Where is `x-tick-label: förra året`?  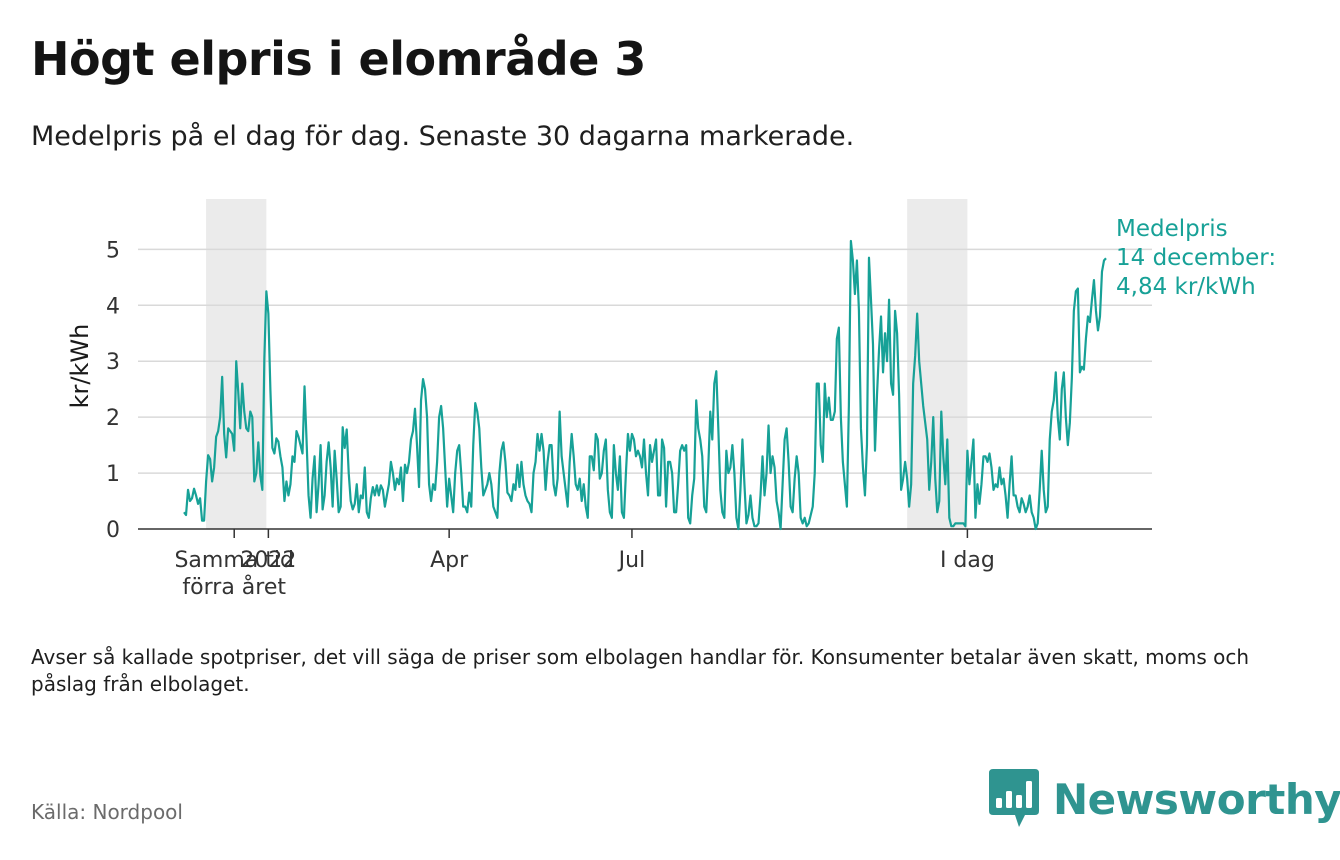 x-tick-label: förra året is located at coordinates (234, 587).